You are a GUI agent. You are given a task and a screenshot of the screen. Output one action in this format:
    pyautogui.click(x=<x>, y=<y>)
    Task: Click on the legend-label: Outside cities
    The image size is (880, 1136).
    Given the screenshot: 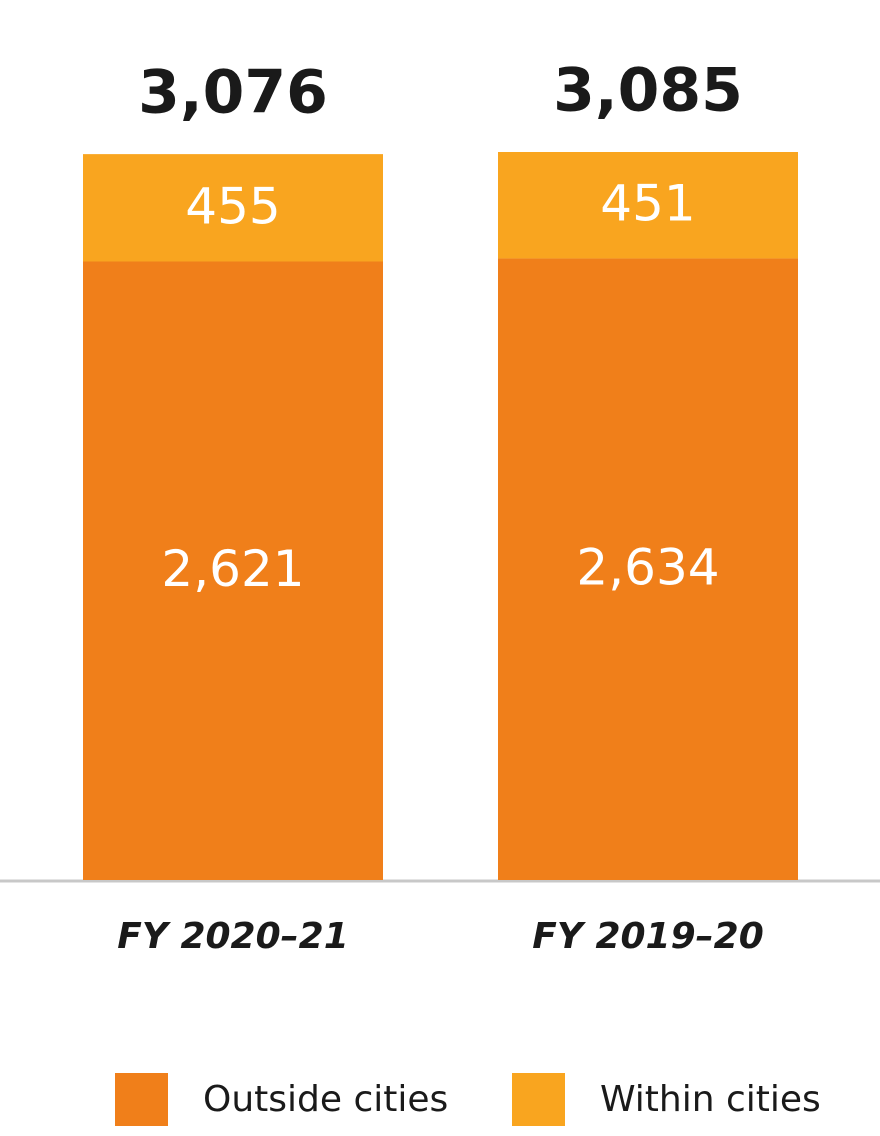 What is the action you would take?
    pyautogui.click(x=325, y=1099)
    